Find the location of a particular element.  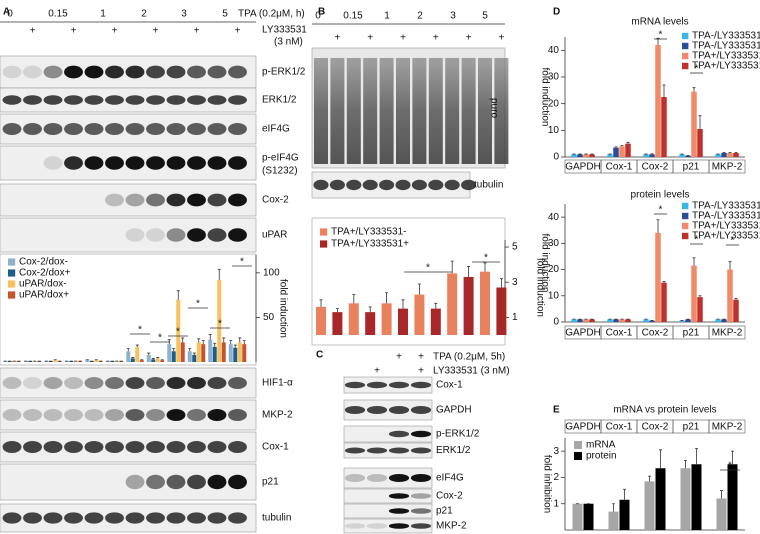

blot-label: eIF4G is located at coordinates (450, 478).